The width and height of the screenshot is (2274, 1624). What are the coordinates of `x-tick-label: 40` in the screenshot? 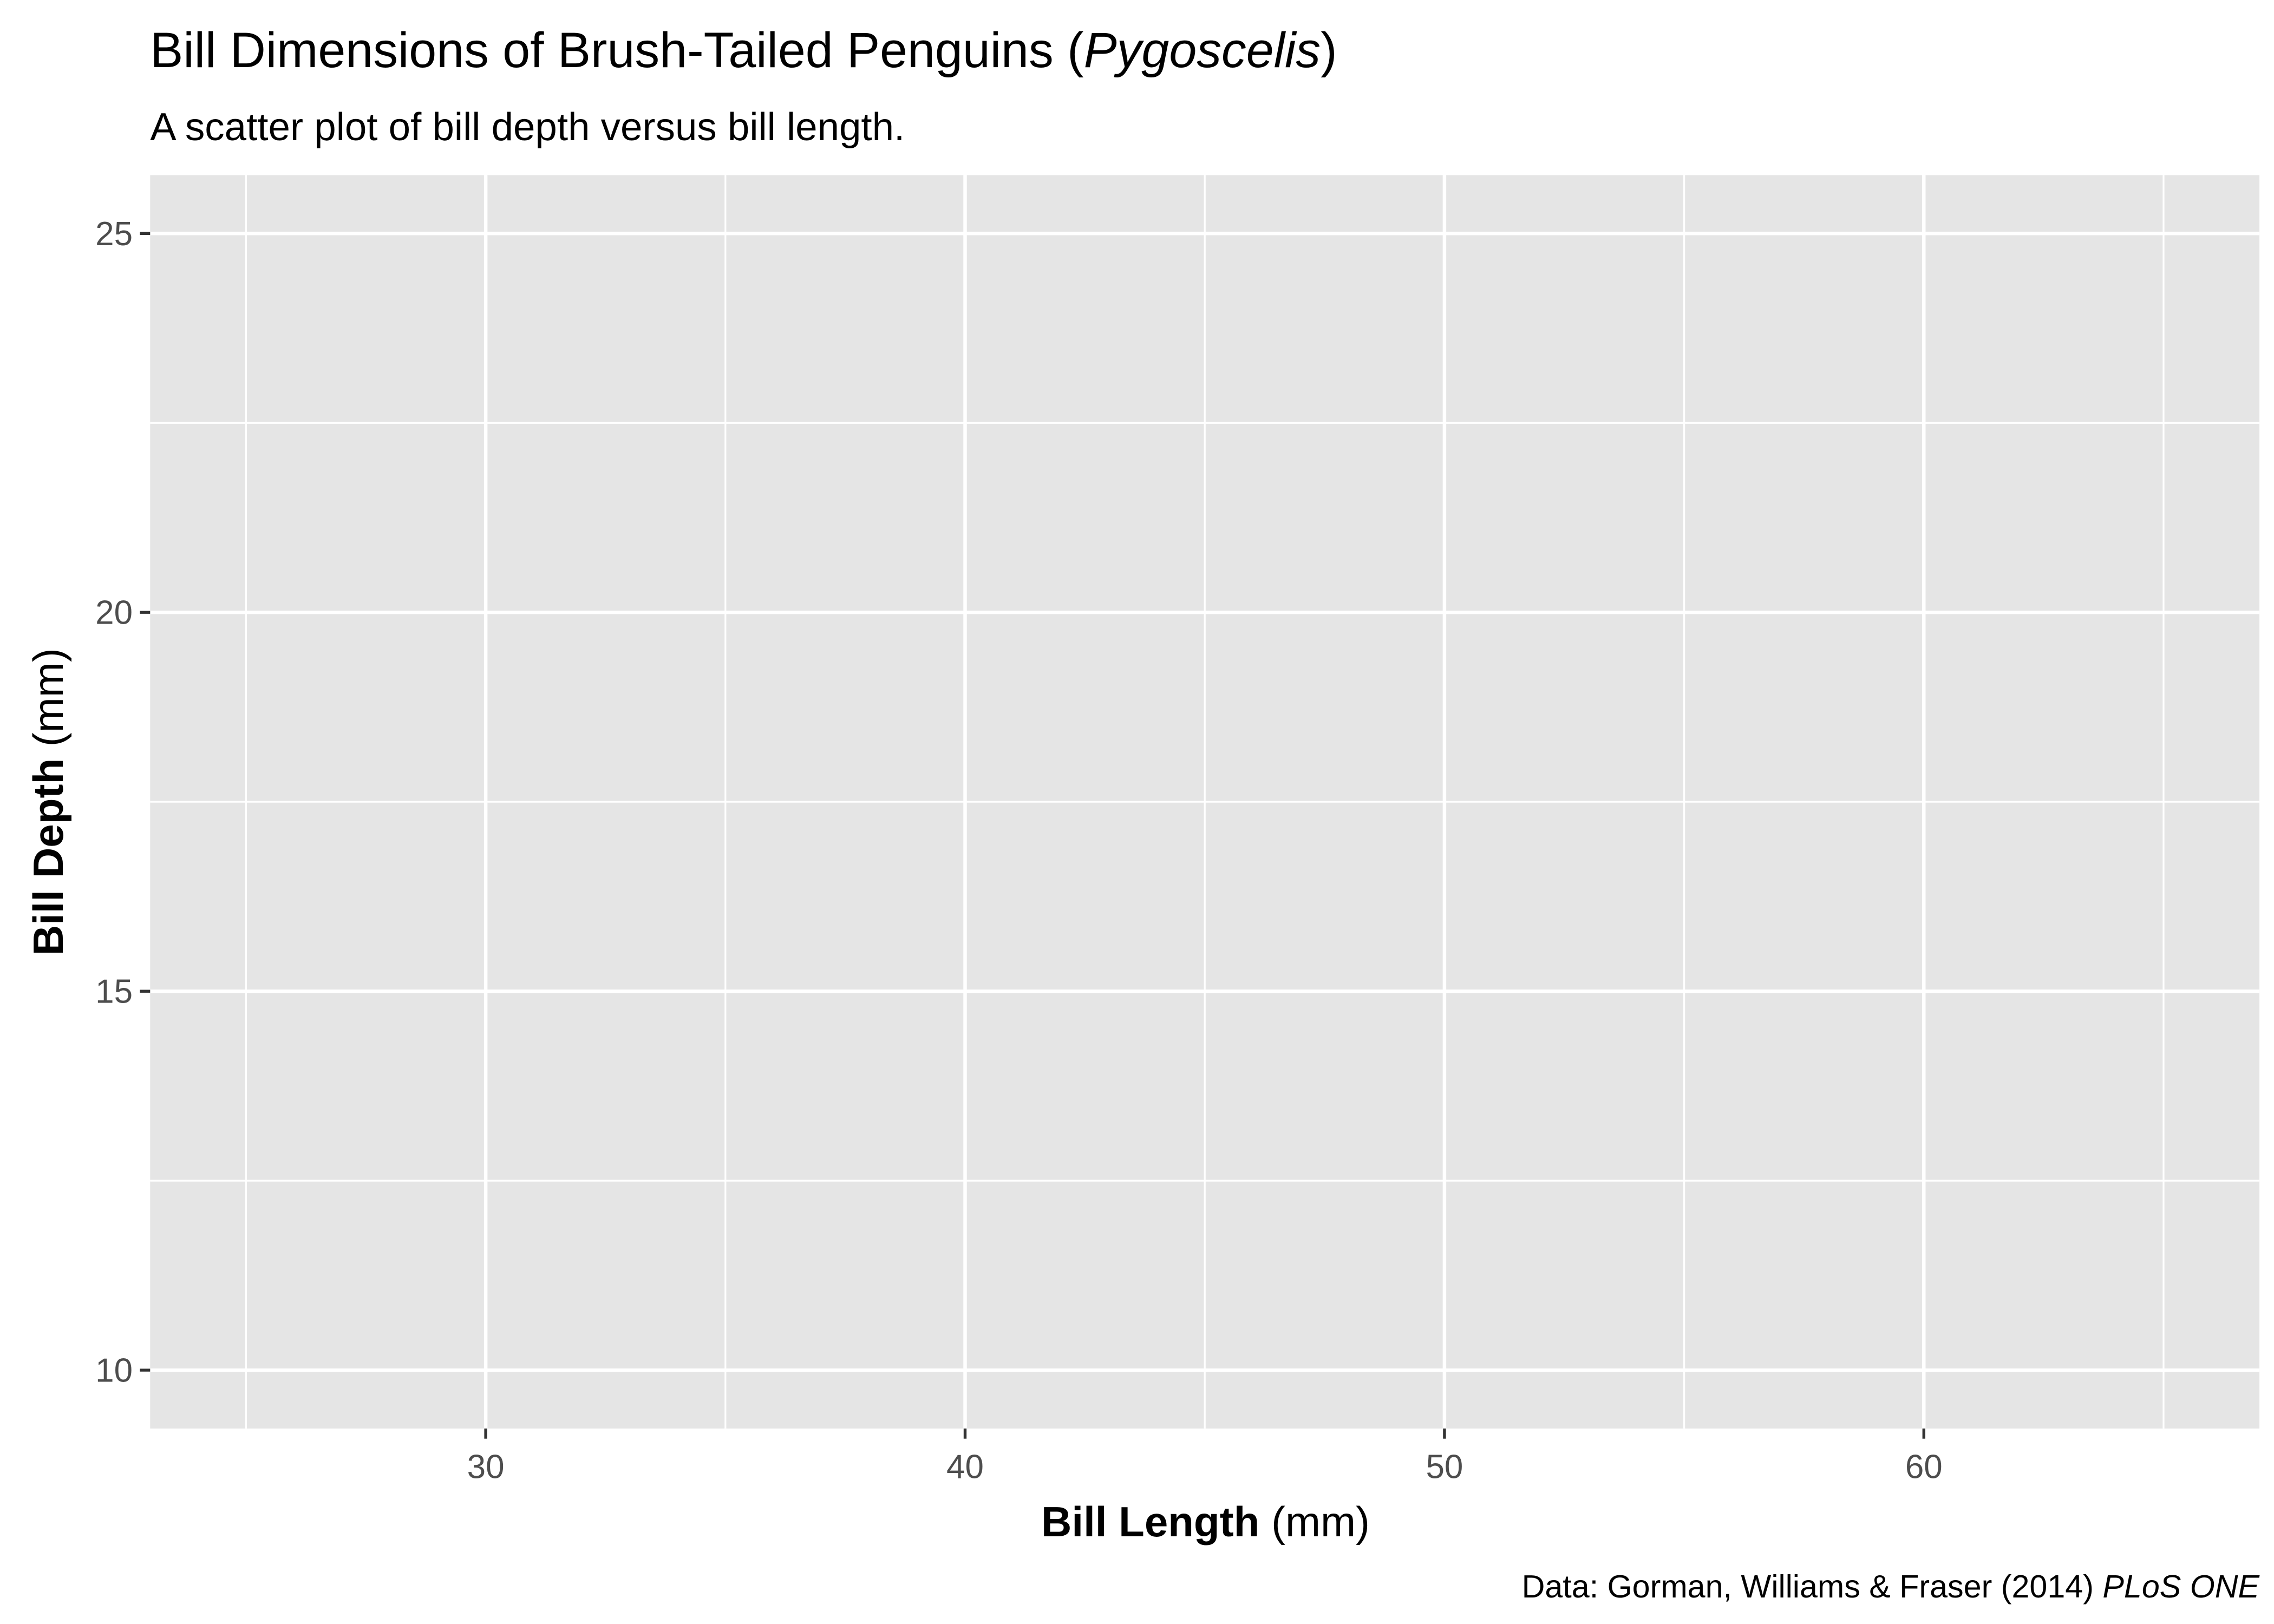 It's located at (965, 1466).